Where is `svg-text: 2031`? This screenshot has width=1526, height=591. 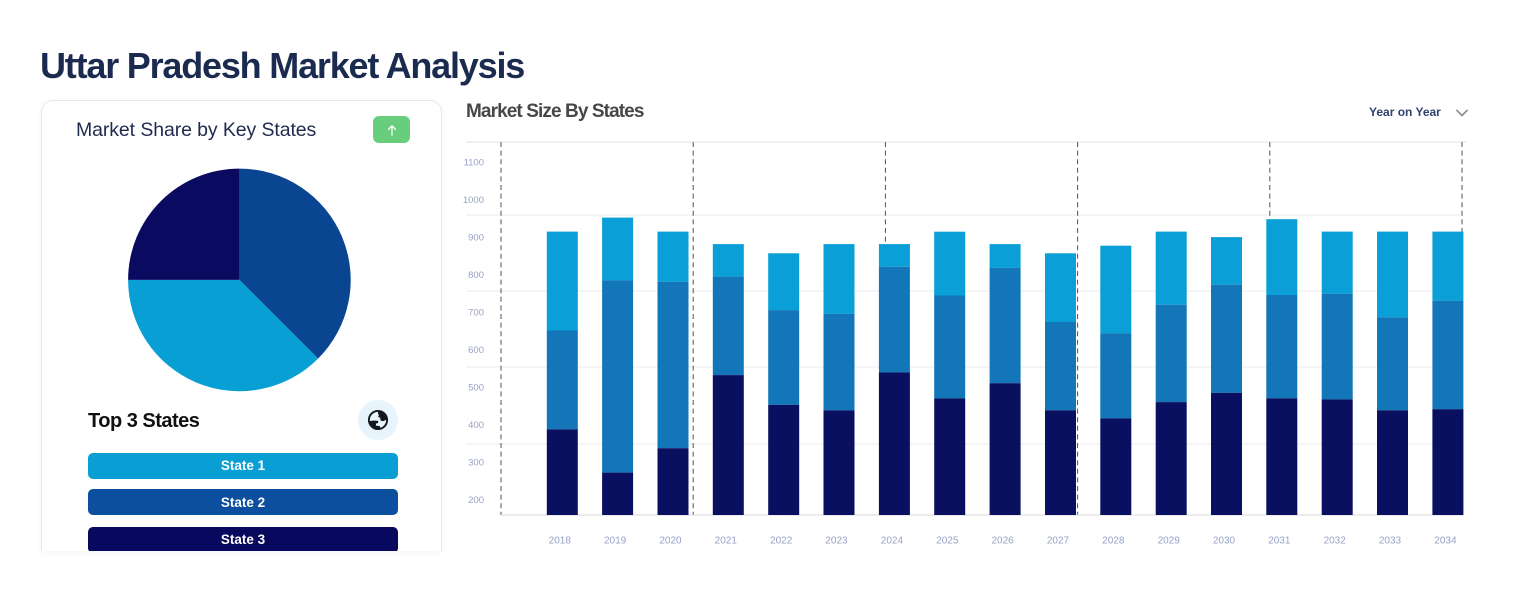 svg-text: 2031 is located at coordinates (1279, 541).